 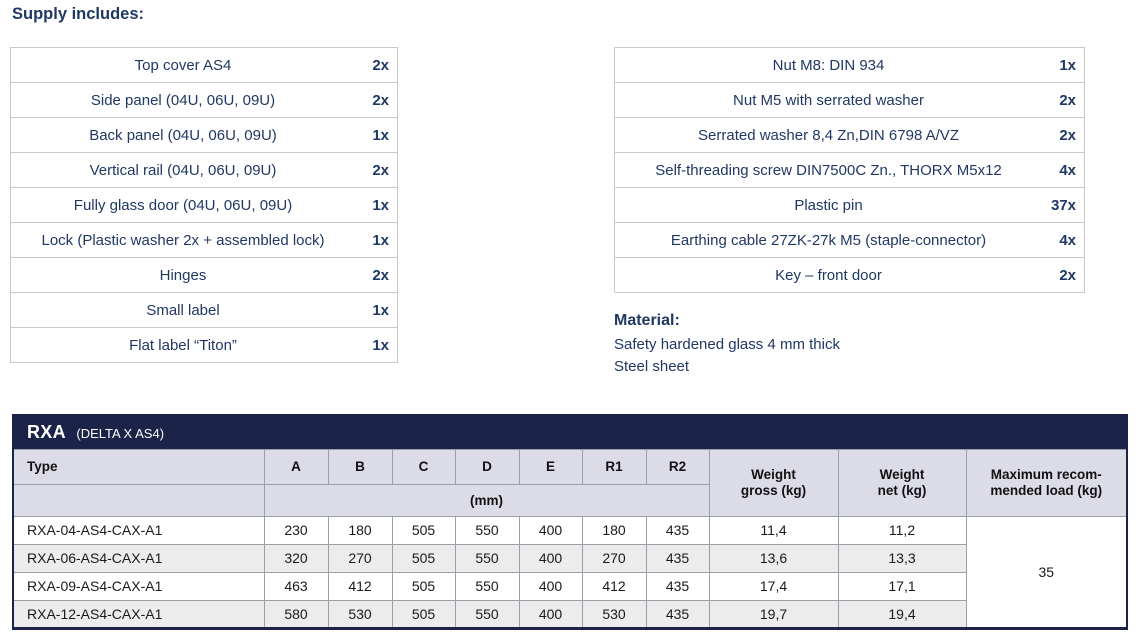 I want to click on rxa-title-bar: RXA (DELTA X AS4), so click(x=570, y=432).